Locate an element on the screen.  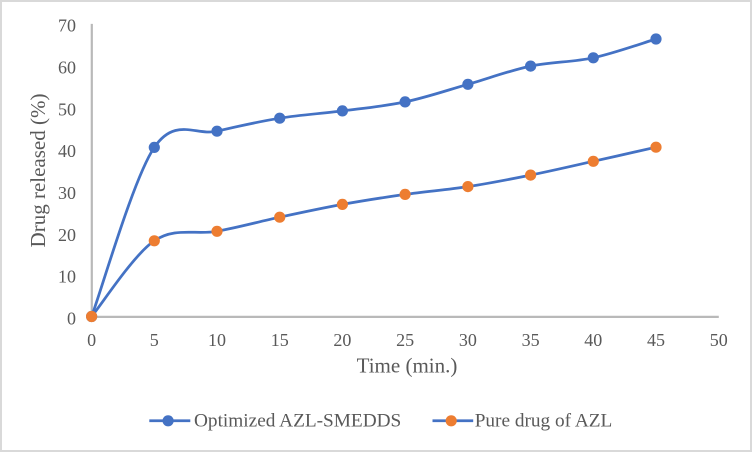
svg-text: 35 is located at coordinates (531, 340).